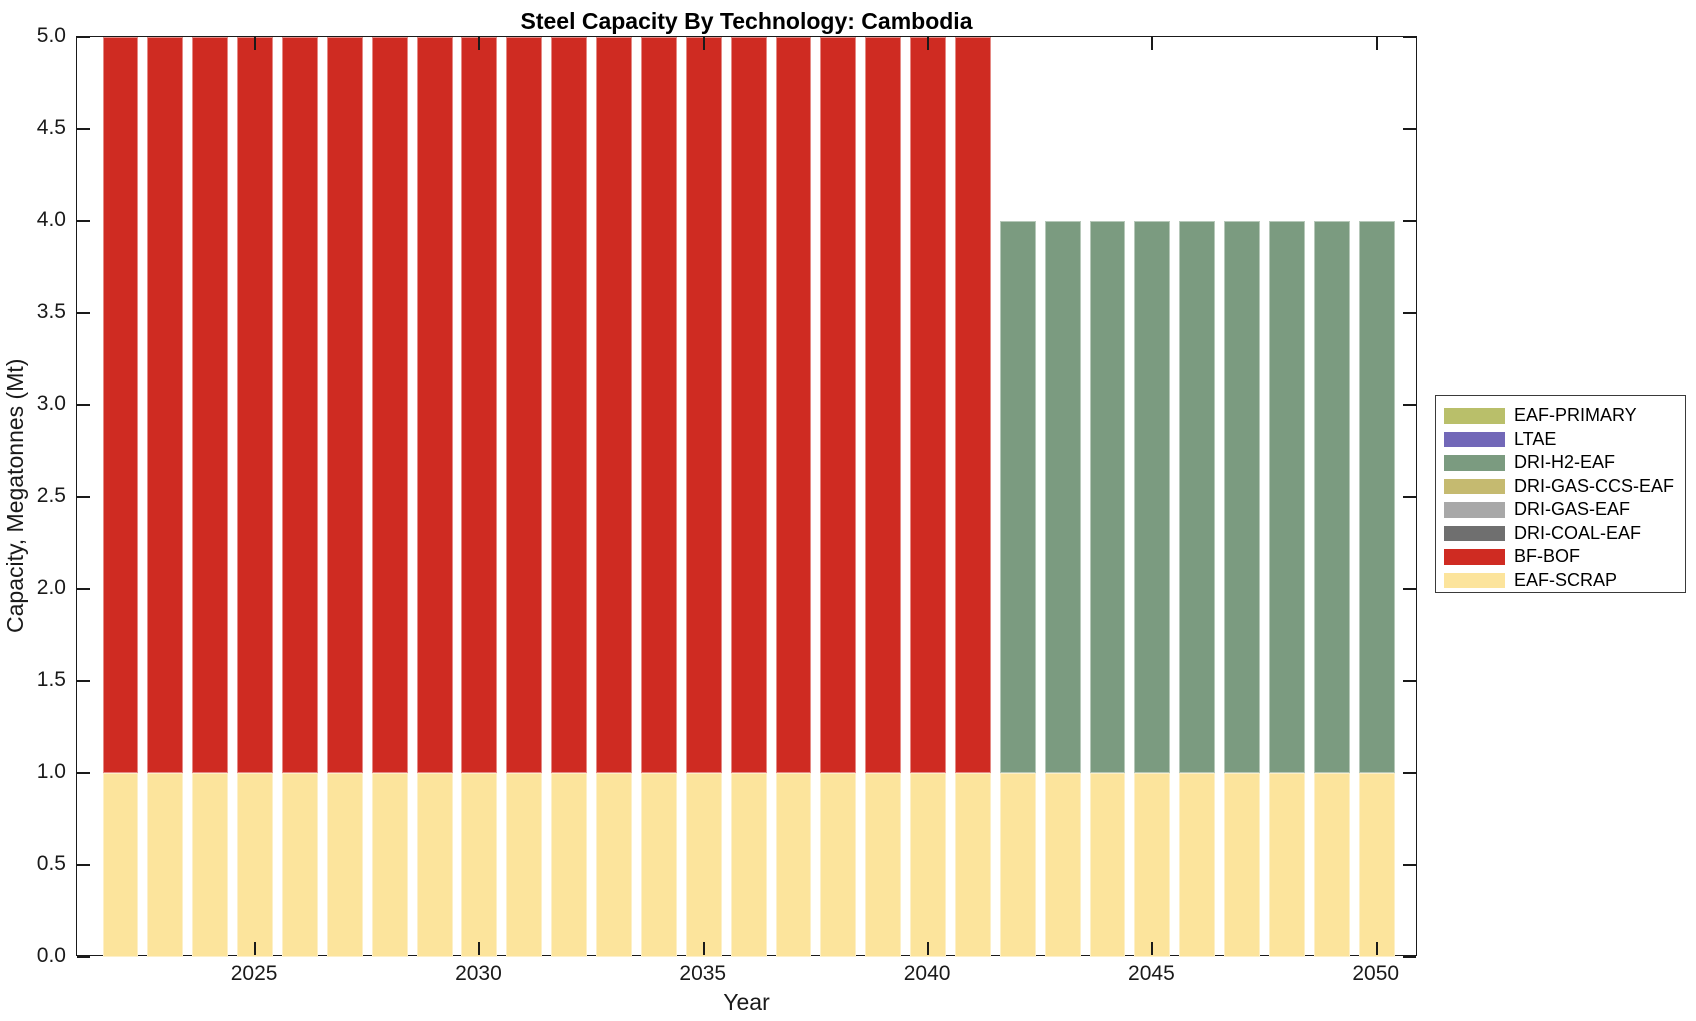 Image resolution: width=1696 pixels, height=1021 pixels. Describe the element at coordinates (1376, 973) in the screenshot. I see `x-tick-label: 2050` at that location.